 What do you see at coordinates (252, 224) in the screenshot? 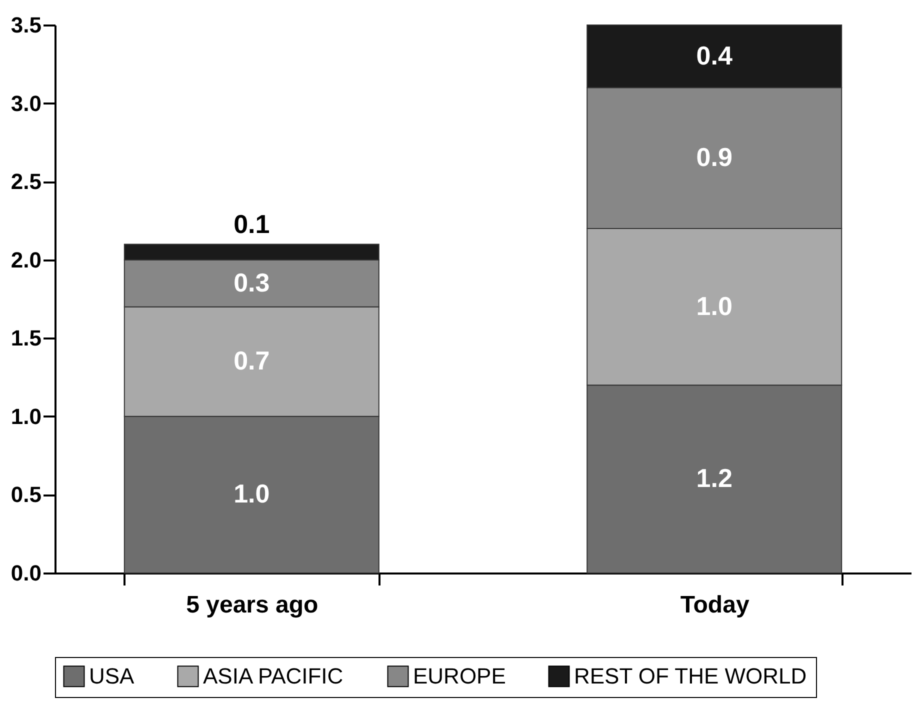
I see `data-label: 0.1` at bounding box center [252, 224].